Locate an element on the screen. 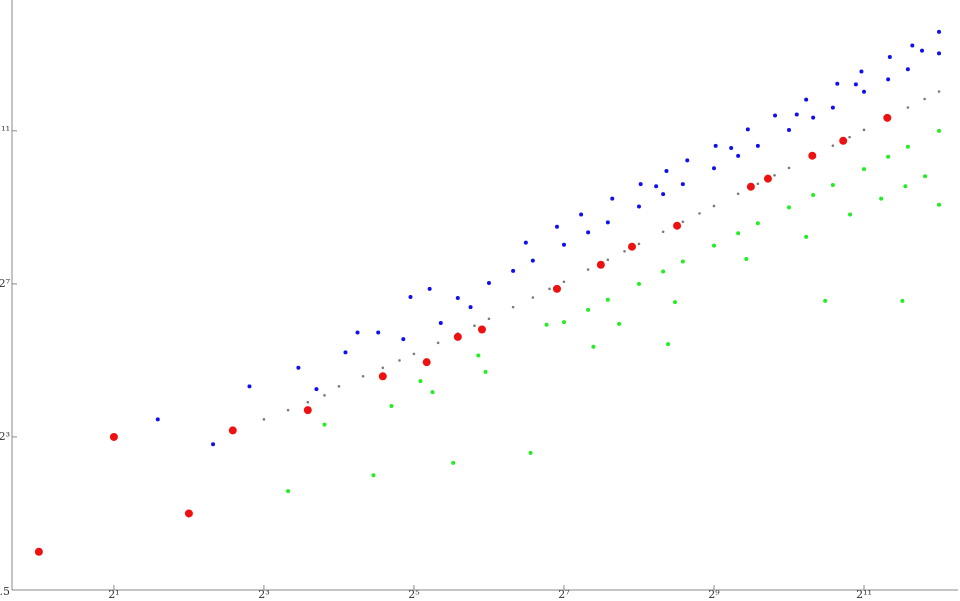 The height and width of the screenshot is (601, 960). x-tick-label: 2⁷ is located at coordinates (564, 594).